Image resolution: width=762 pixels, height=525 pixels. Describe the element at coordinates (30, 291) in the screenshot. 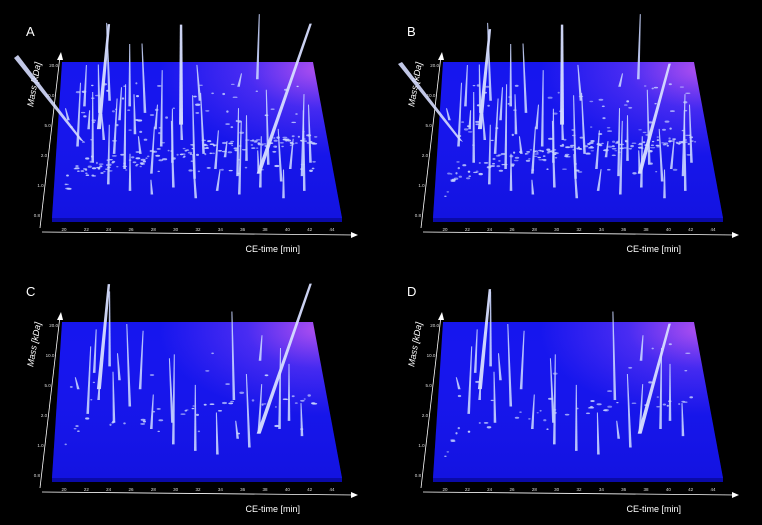

I see `panel-label: C` at that location.